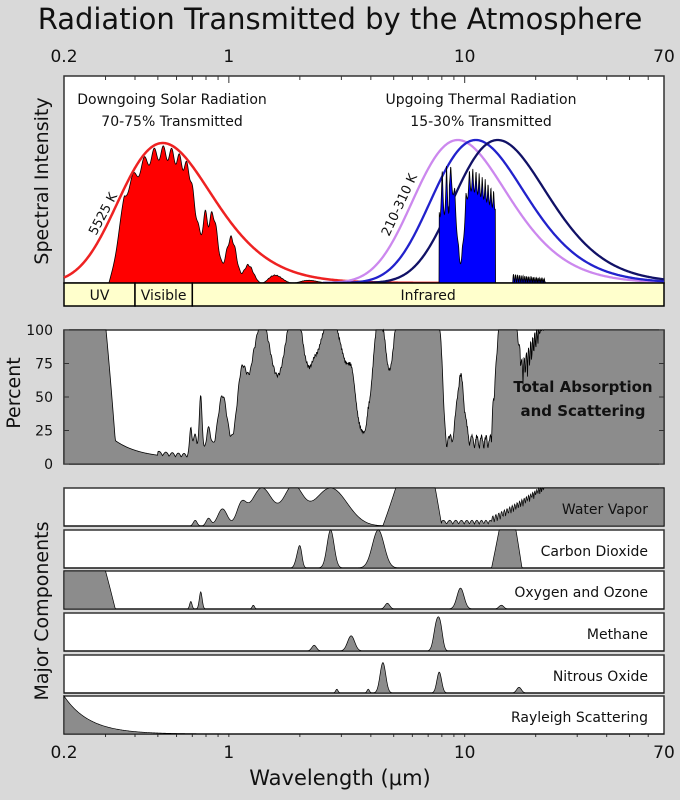 Image resolution: width=680 pixels, height=800 pixels. Describe the element at coordinates (491, 224) in the screenshot. I see `thermal-transmitted-area` at that location.